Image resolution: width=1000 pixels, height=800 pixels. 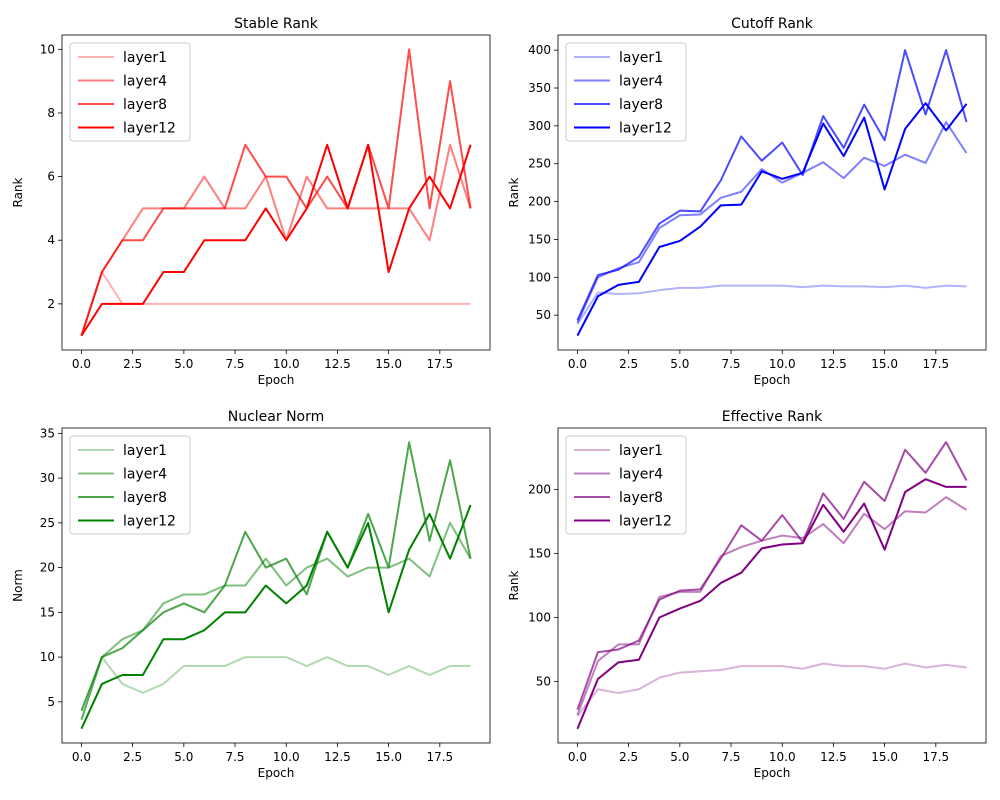 What do you see at coordinates (772, 417) in the screenshot?
I see `subplot-title: Effective Rank` at bounding box center [772, 417].